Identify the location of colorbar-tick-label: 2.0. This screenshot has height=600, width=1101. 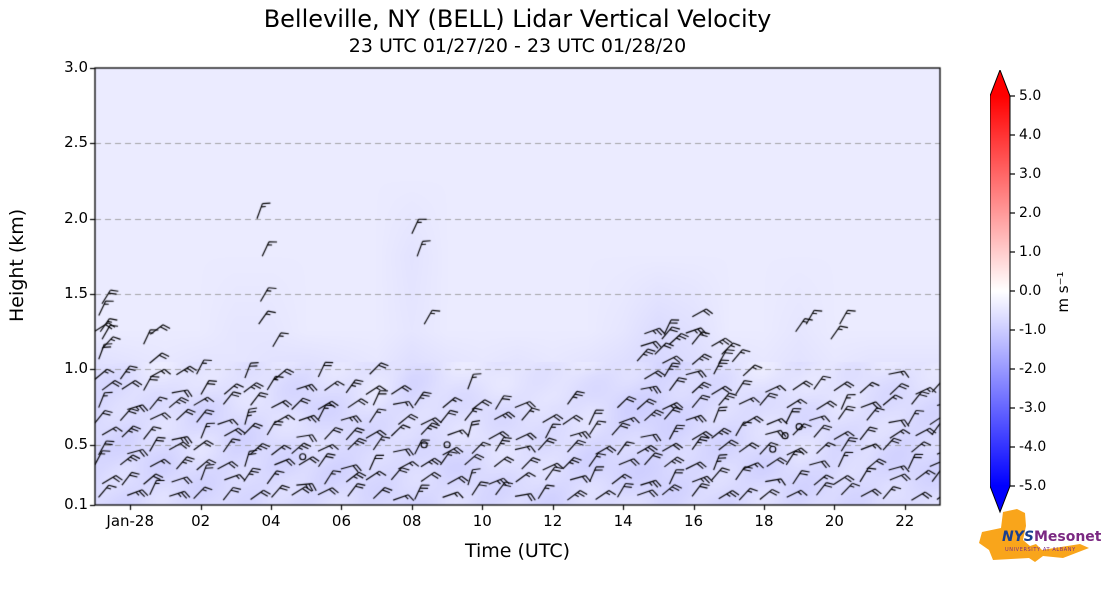
(1030, 213).